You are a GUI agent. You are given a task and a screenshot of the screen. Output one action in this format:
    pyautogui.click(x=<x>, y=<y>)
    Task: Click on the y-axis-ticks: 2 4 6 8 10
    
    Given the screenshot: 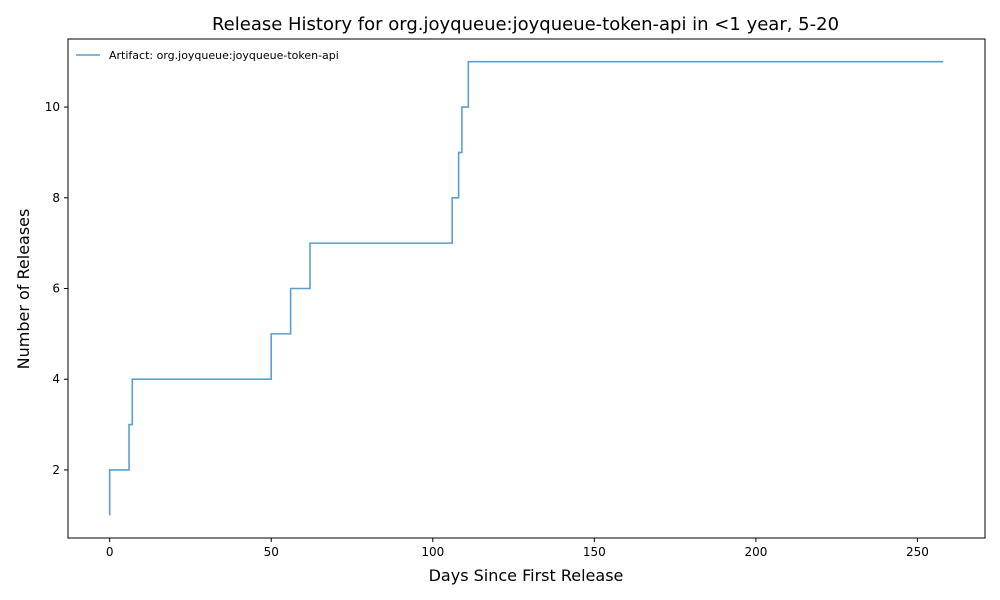 What is the action you would take?
    pyautogui.click(x=56, y=288)
    